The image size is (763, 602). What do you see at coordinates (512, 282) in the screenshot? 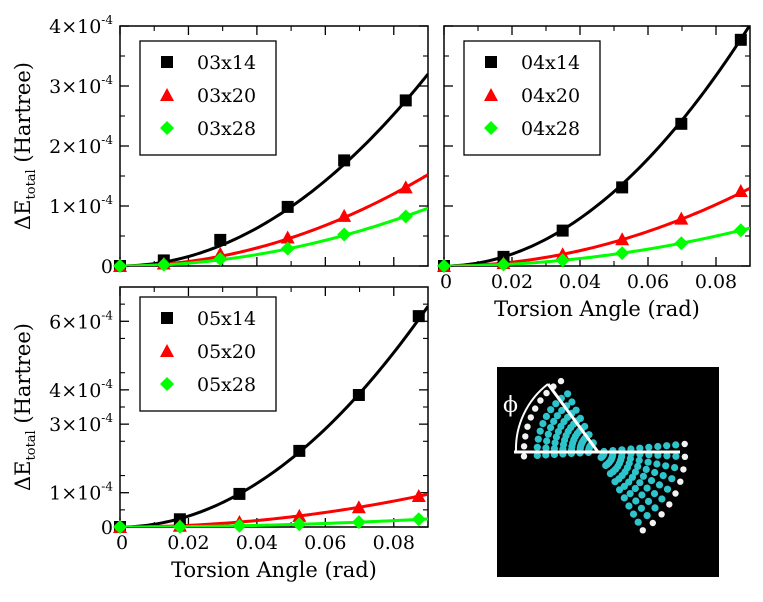
I see `x-tick-label: 0.02` at bounding box center [512, 282].